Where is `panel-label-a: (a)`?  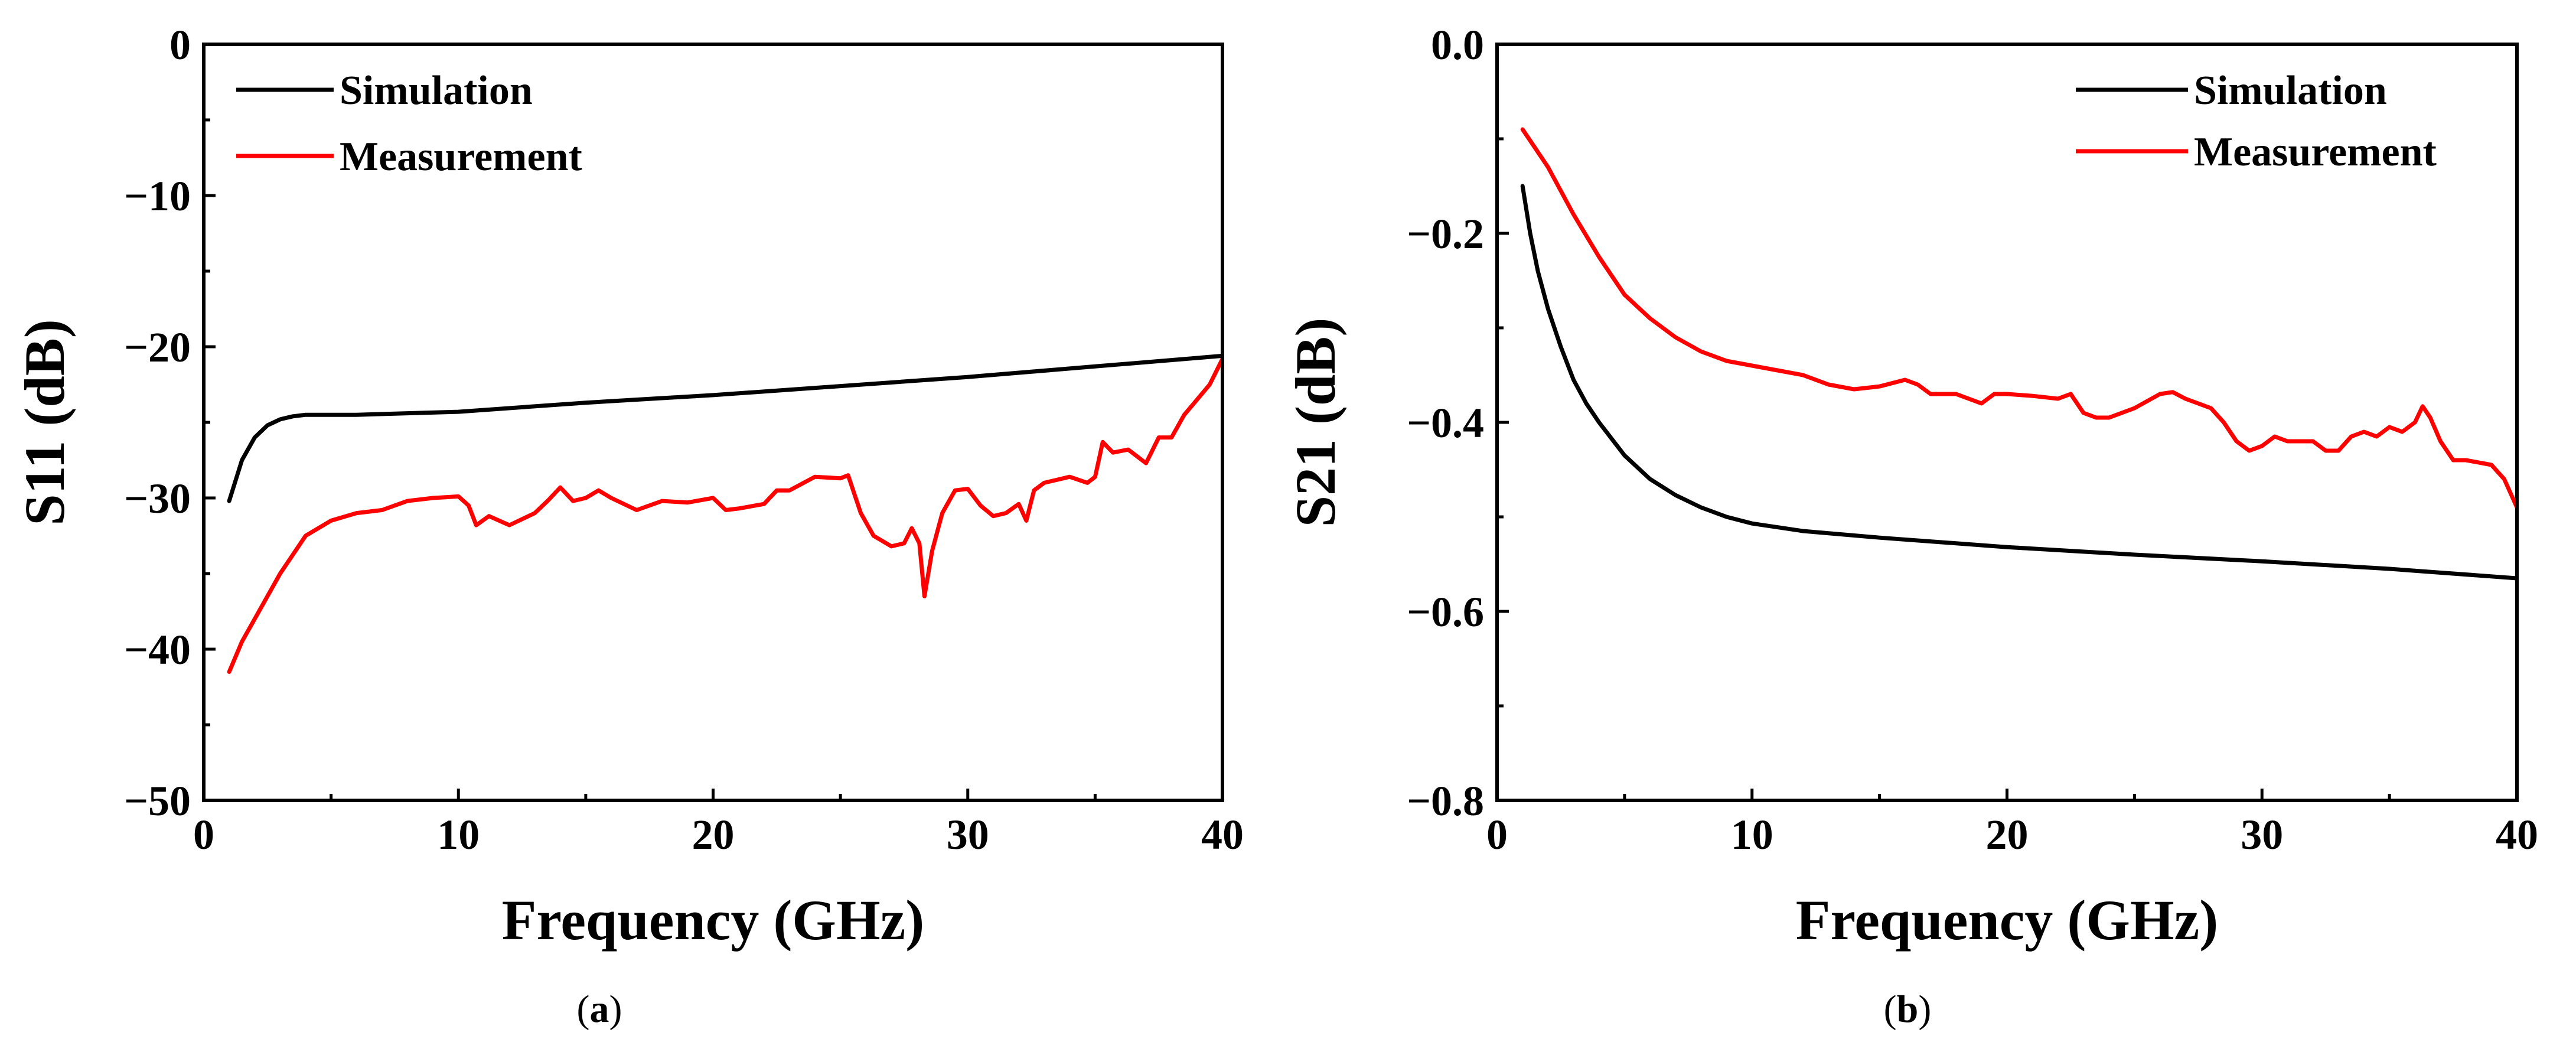 panel-label-a: (a) is located at coordinates (600, 1009).